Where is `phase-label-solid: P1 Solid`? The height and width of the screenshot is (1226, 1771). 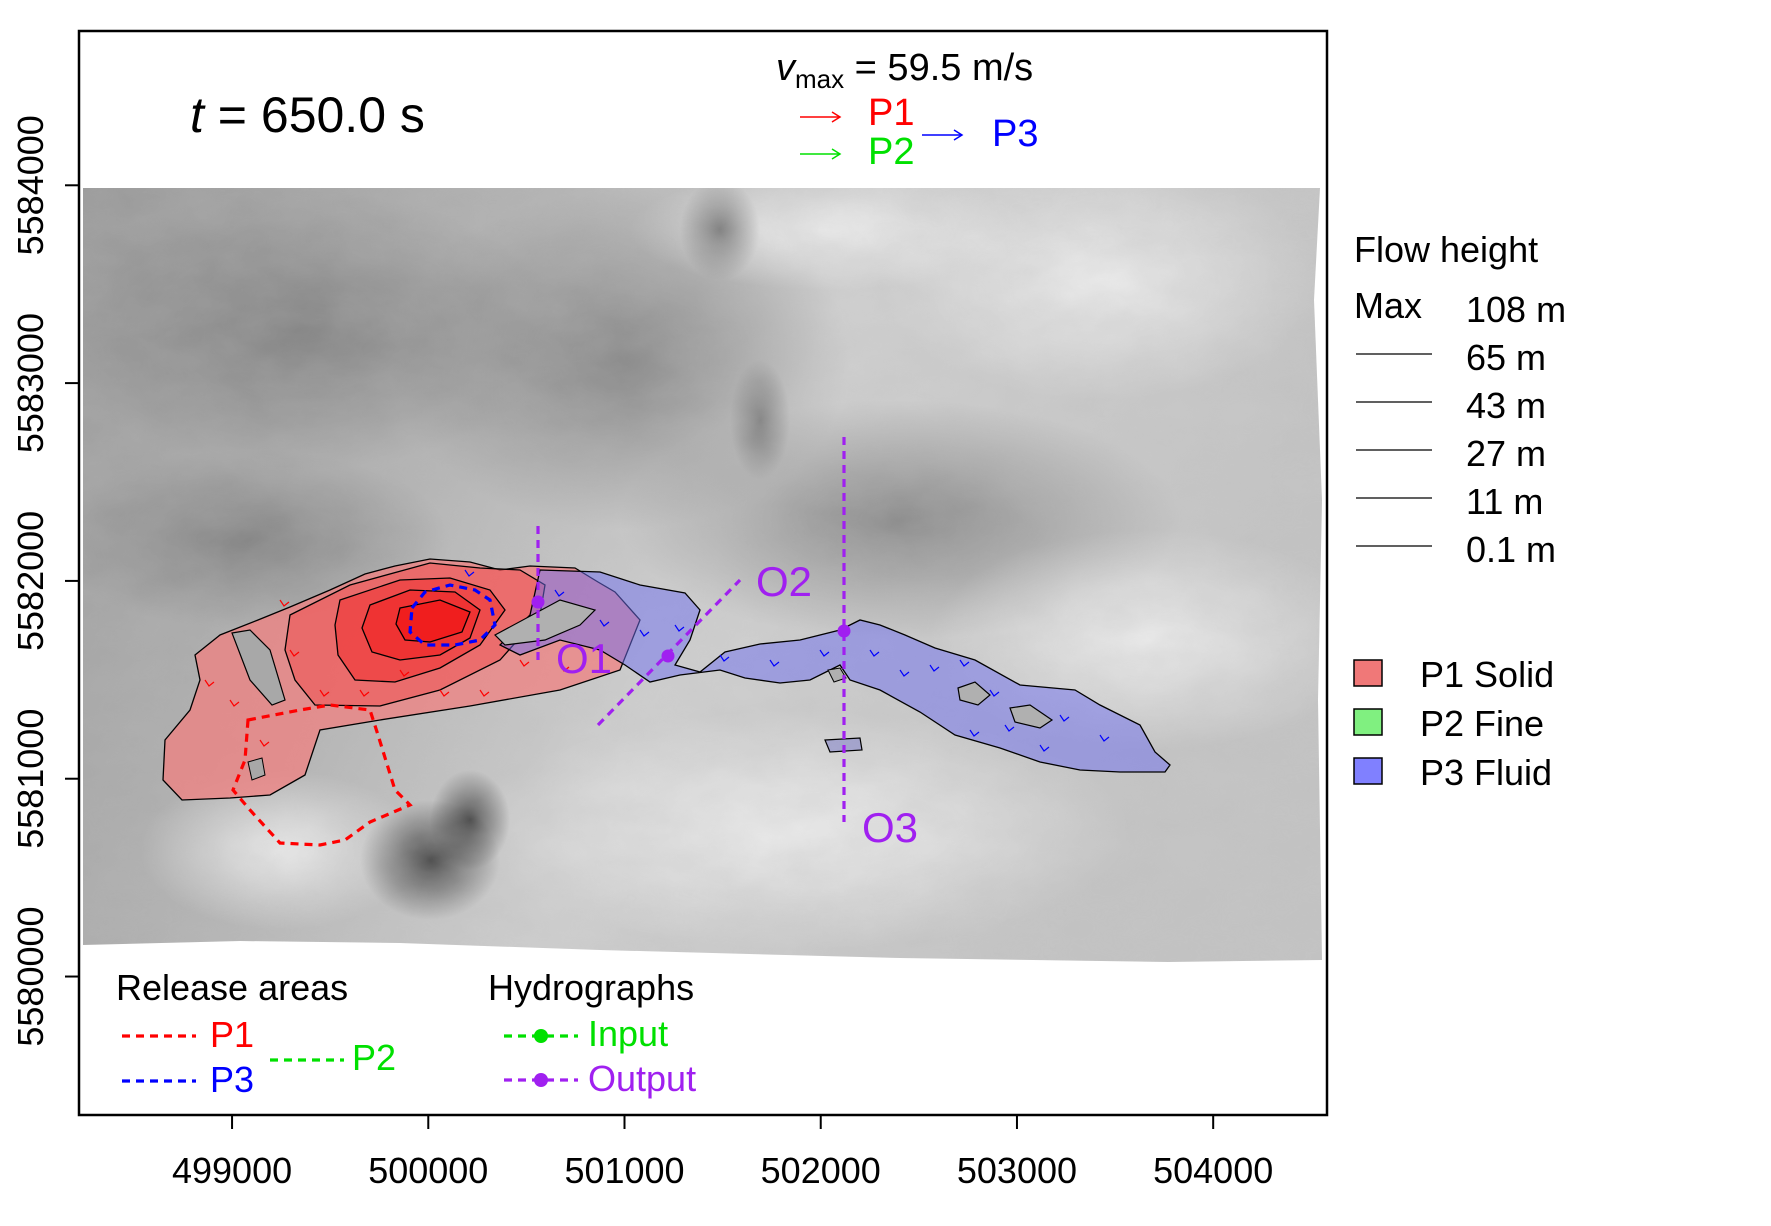 phase-label-solid: P1 Solid is located at coordinates (1487, 674).